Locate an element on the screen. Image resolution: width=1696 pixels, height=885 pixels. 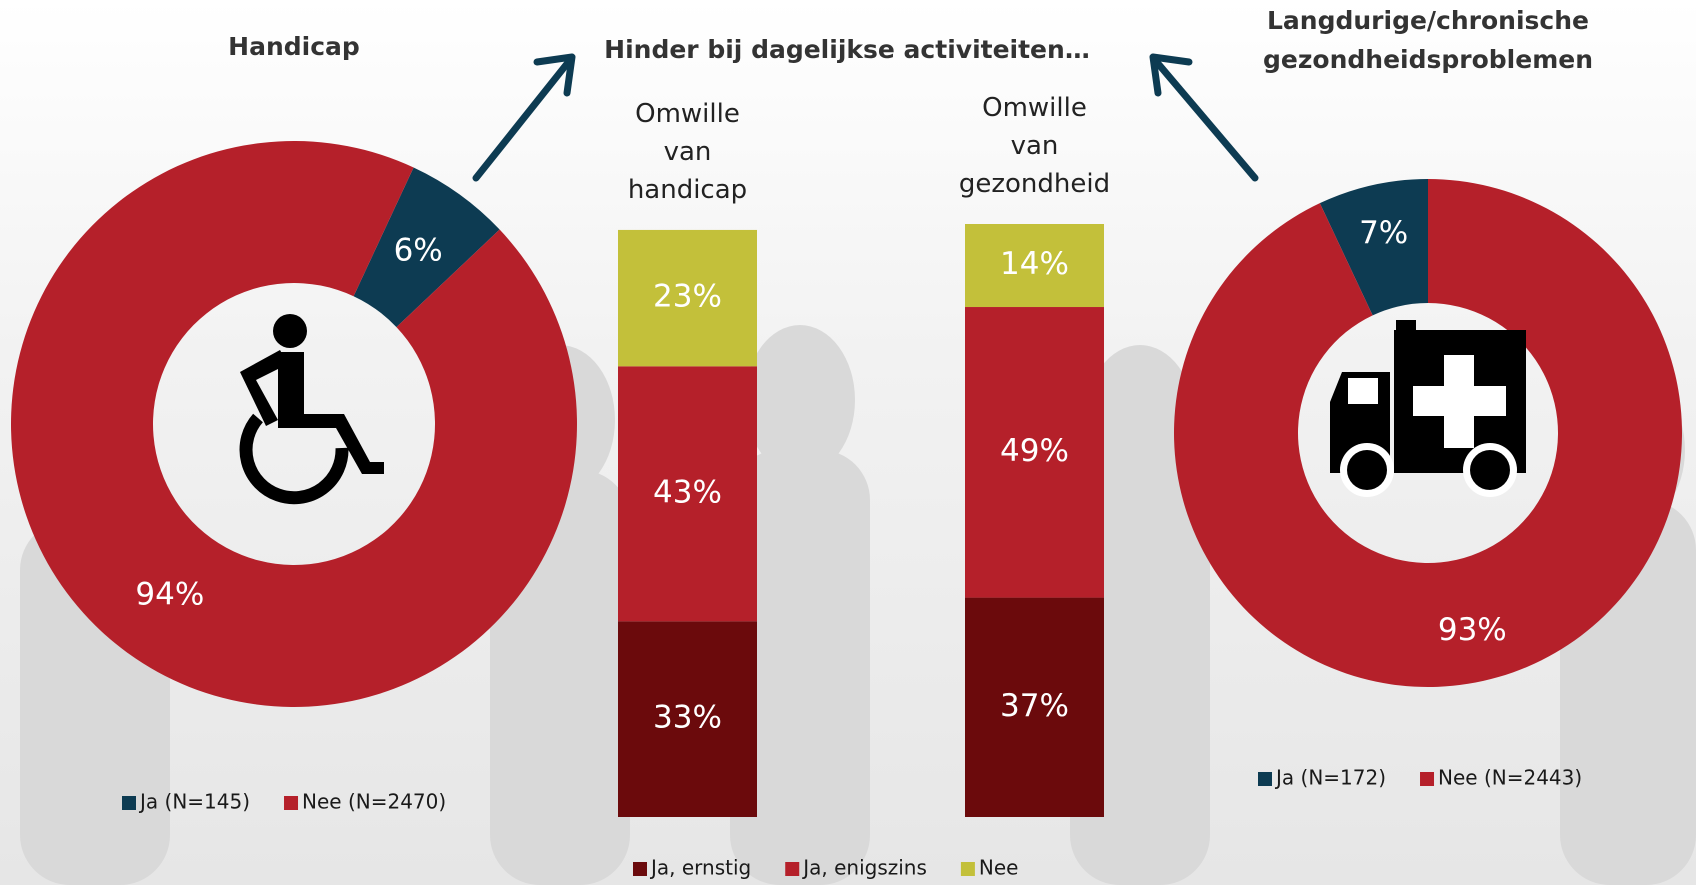
bar-label: 37% is located at coordinates (1034, 706).